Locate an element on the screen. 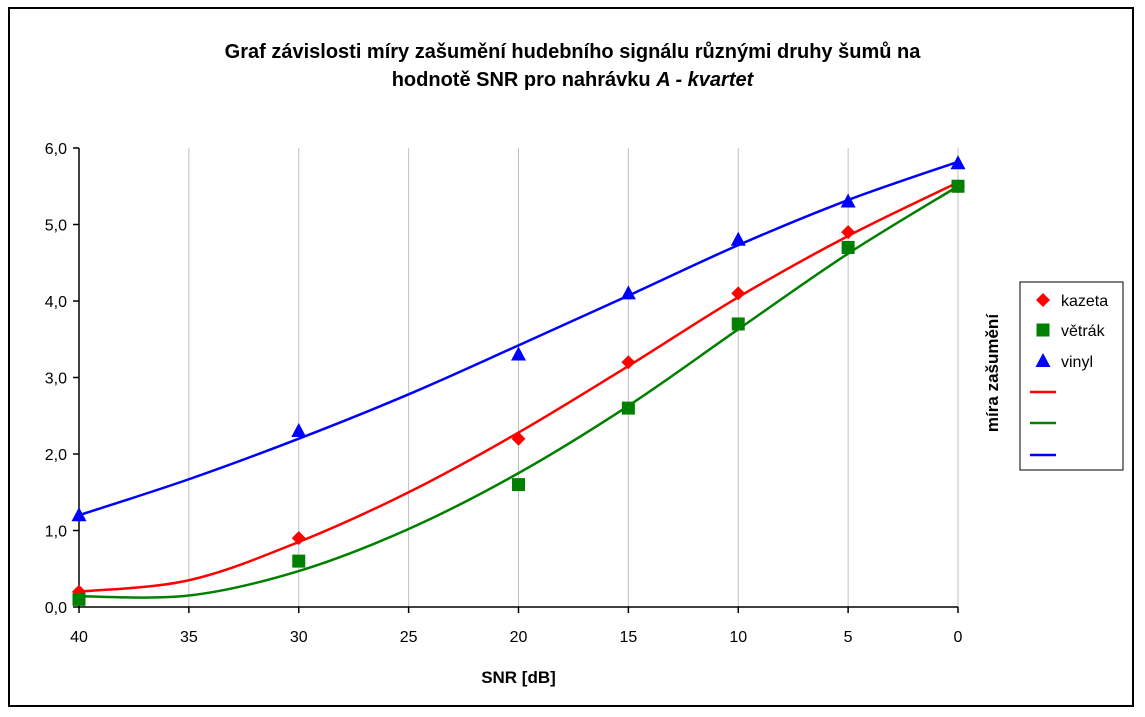 The height and width of the screenshot is (717, 1145). x-tick-label: 20 is located at coordinates (519, 637).